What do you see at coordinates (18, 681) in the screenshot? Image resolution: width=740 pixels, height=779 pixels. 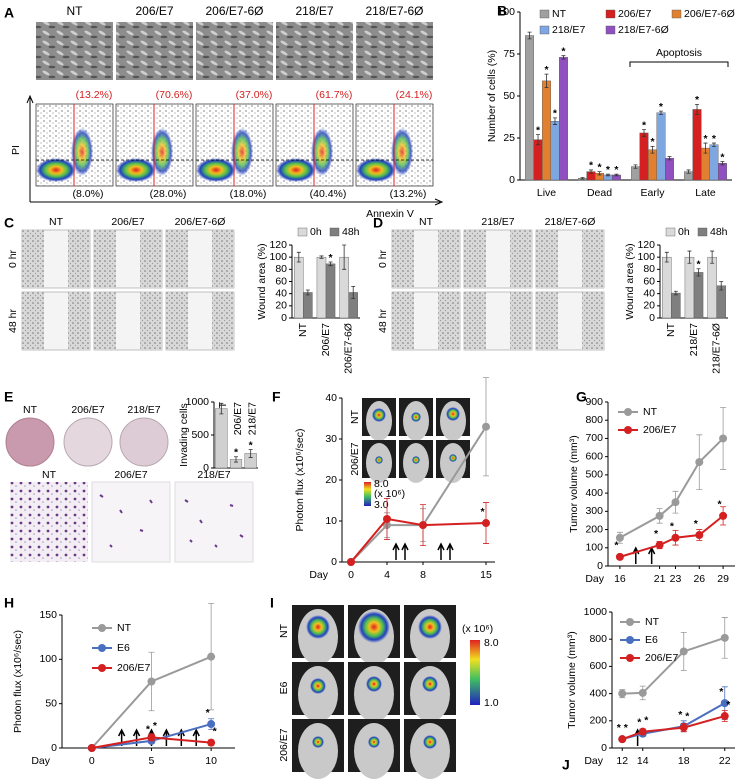 I see `y-axis-label: Photon flux (x10⁶/sec)` at bounding box center [18, 681].